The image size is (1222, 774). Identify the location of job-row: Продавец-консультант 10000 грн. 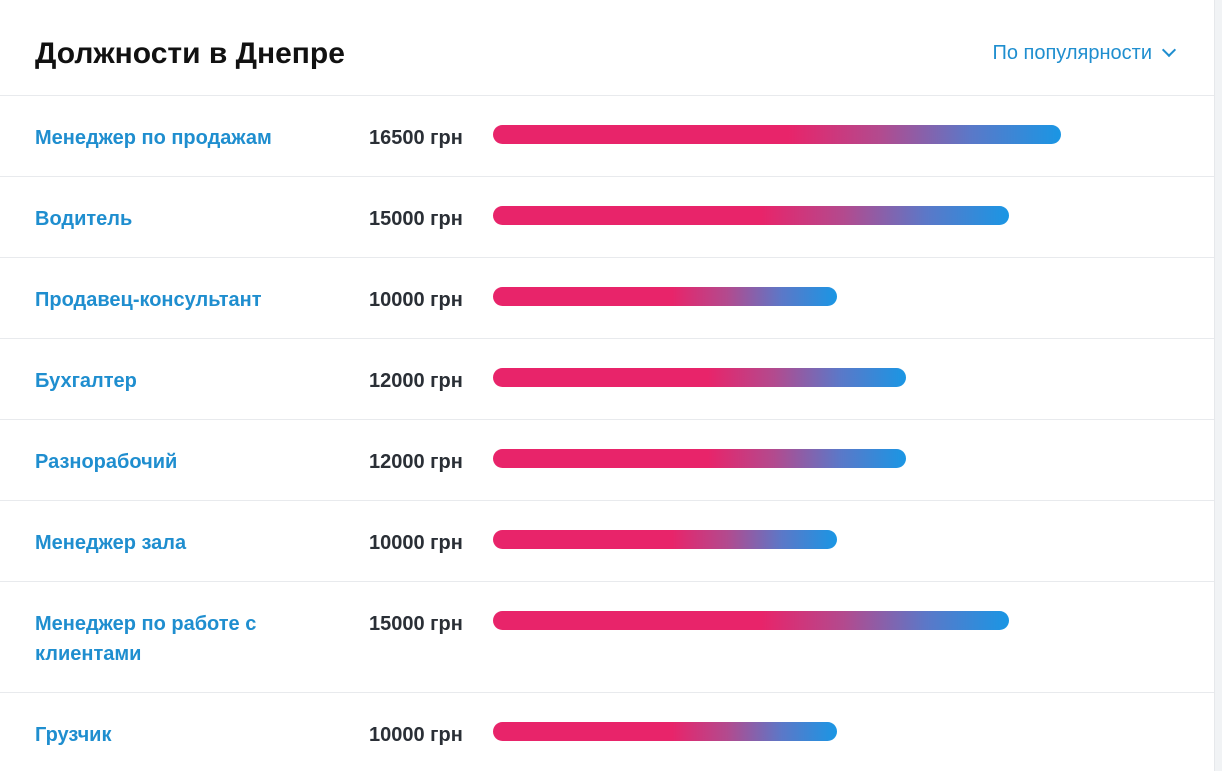
(607, 298).